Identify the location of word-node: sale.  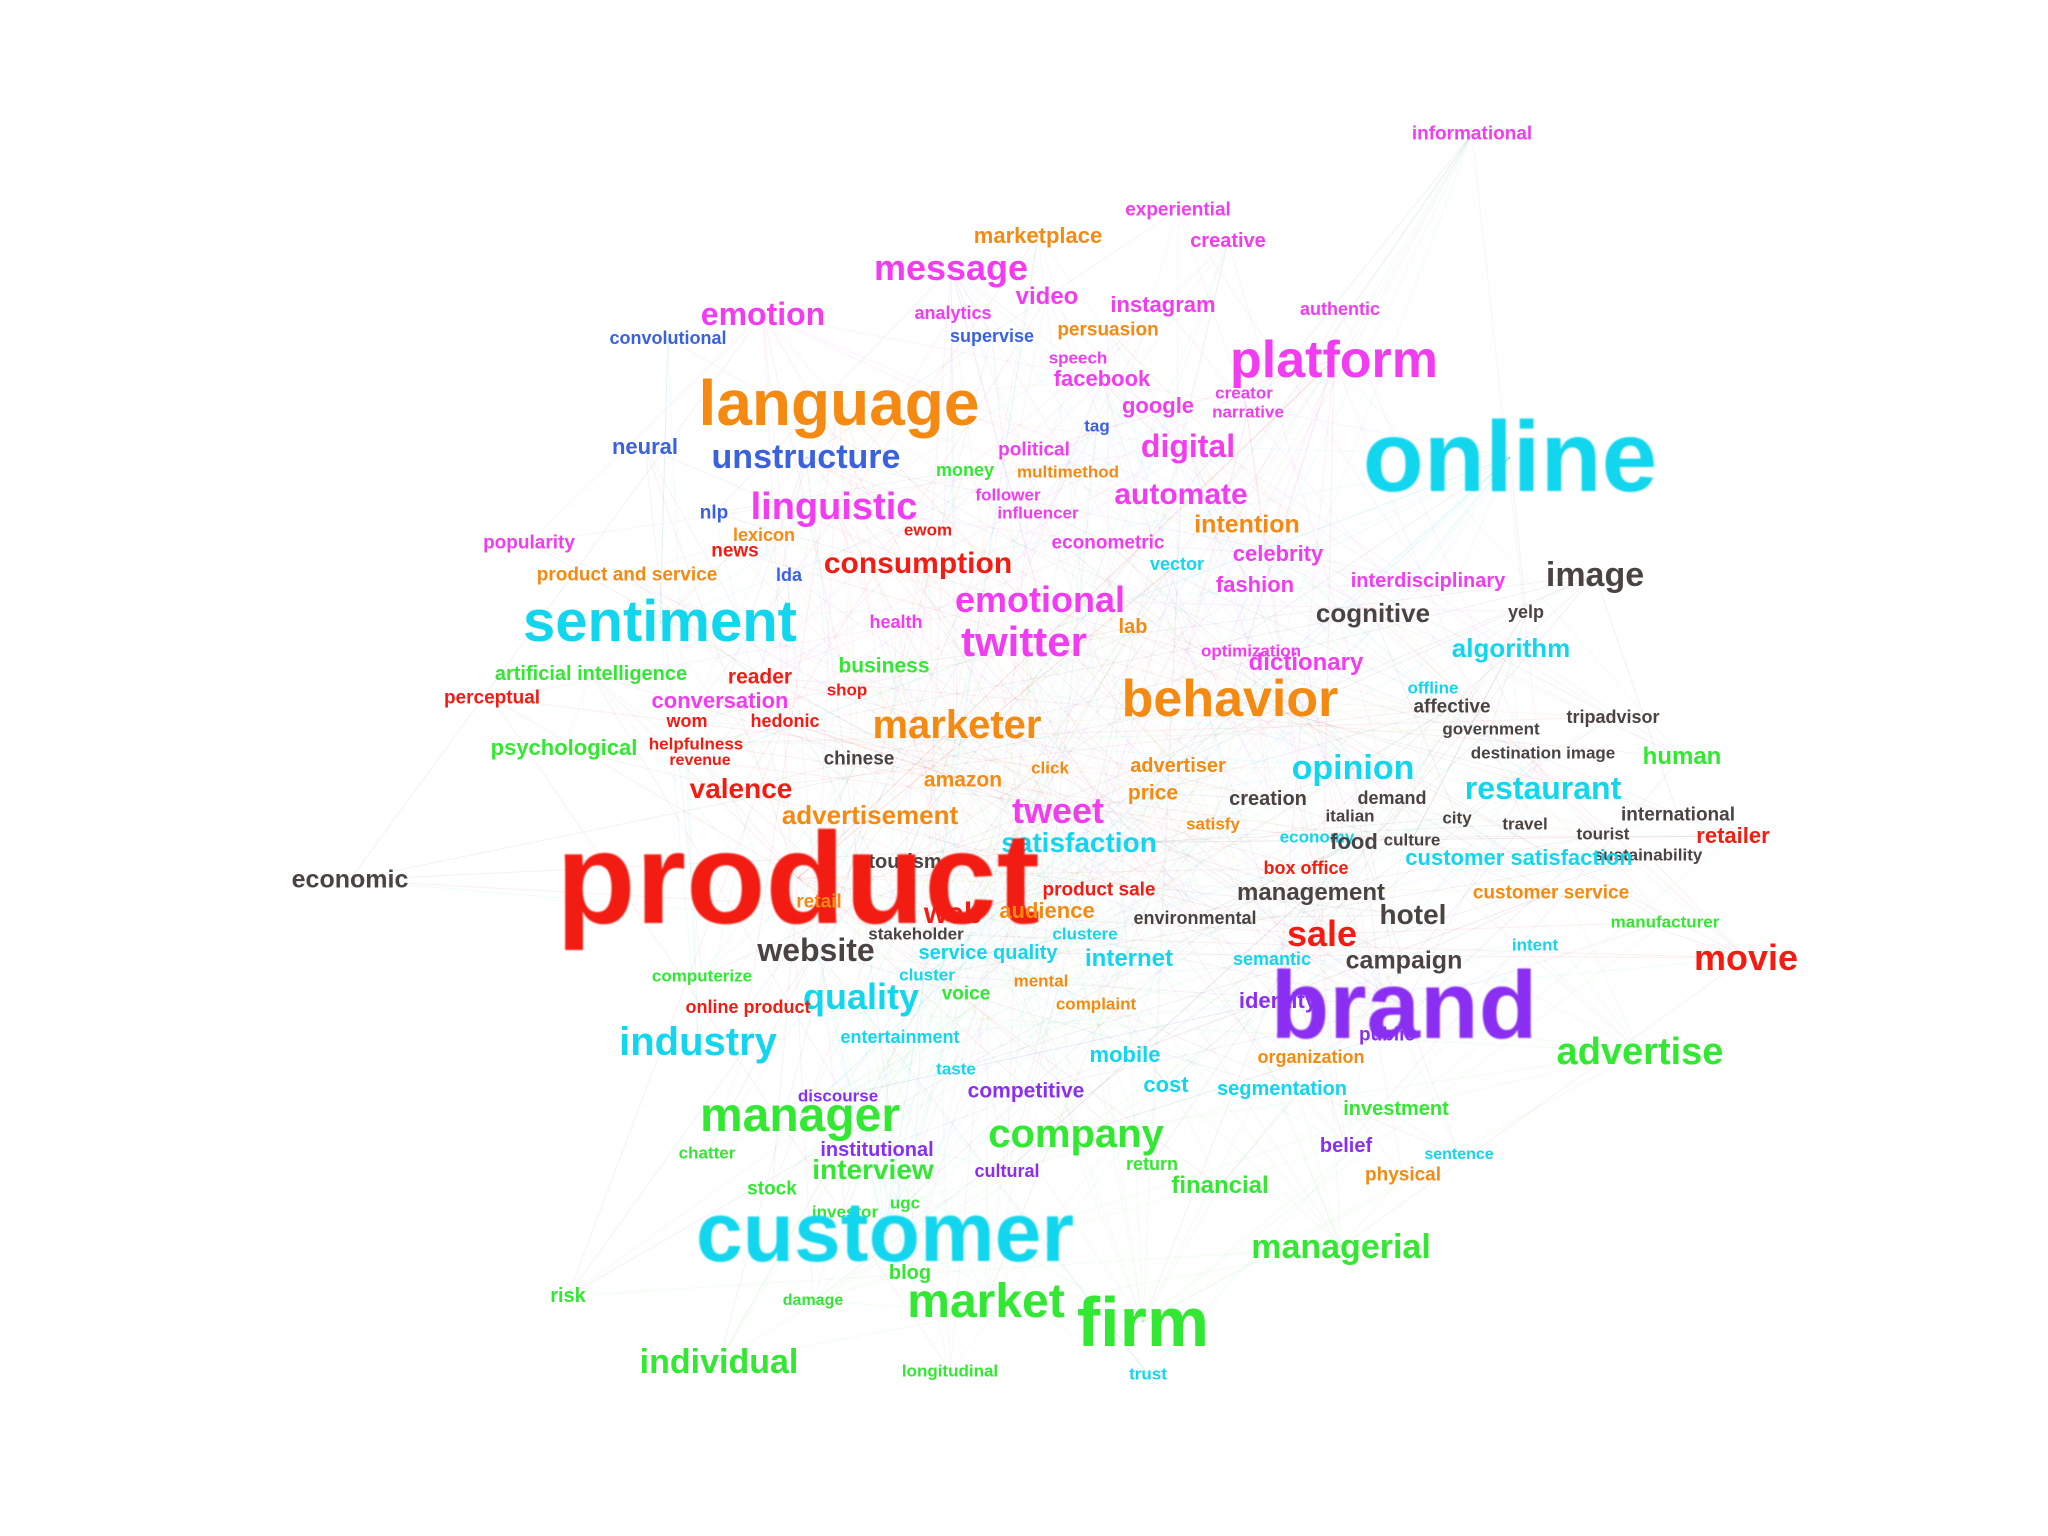
(1322, 933).